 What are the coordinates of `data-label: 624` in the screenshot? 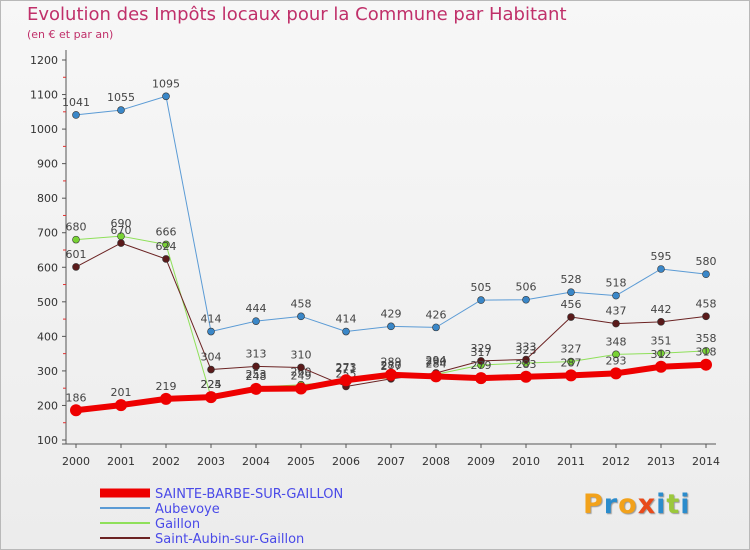 It's located at (166, 246).